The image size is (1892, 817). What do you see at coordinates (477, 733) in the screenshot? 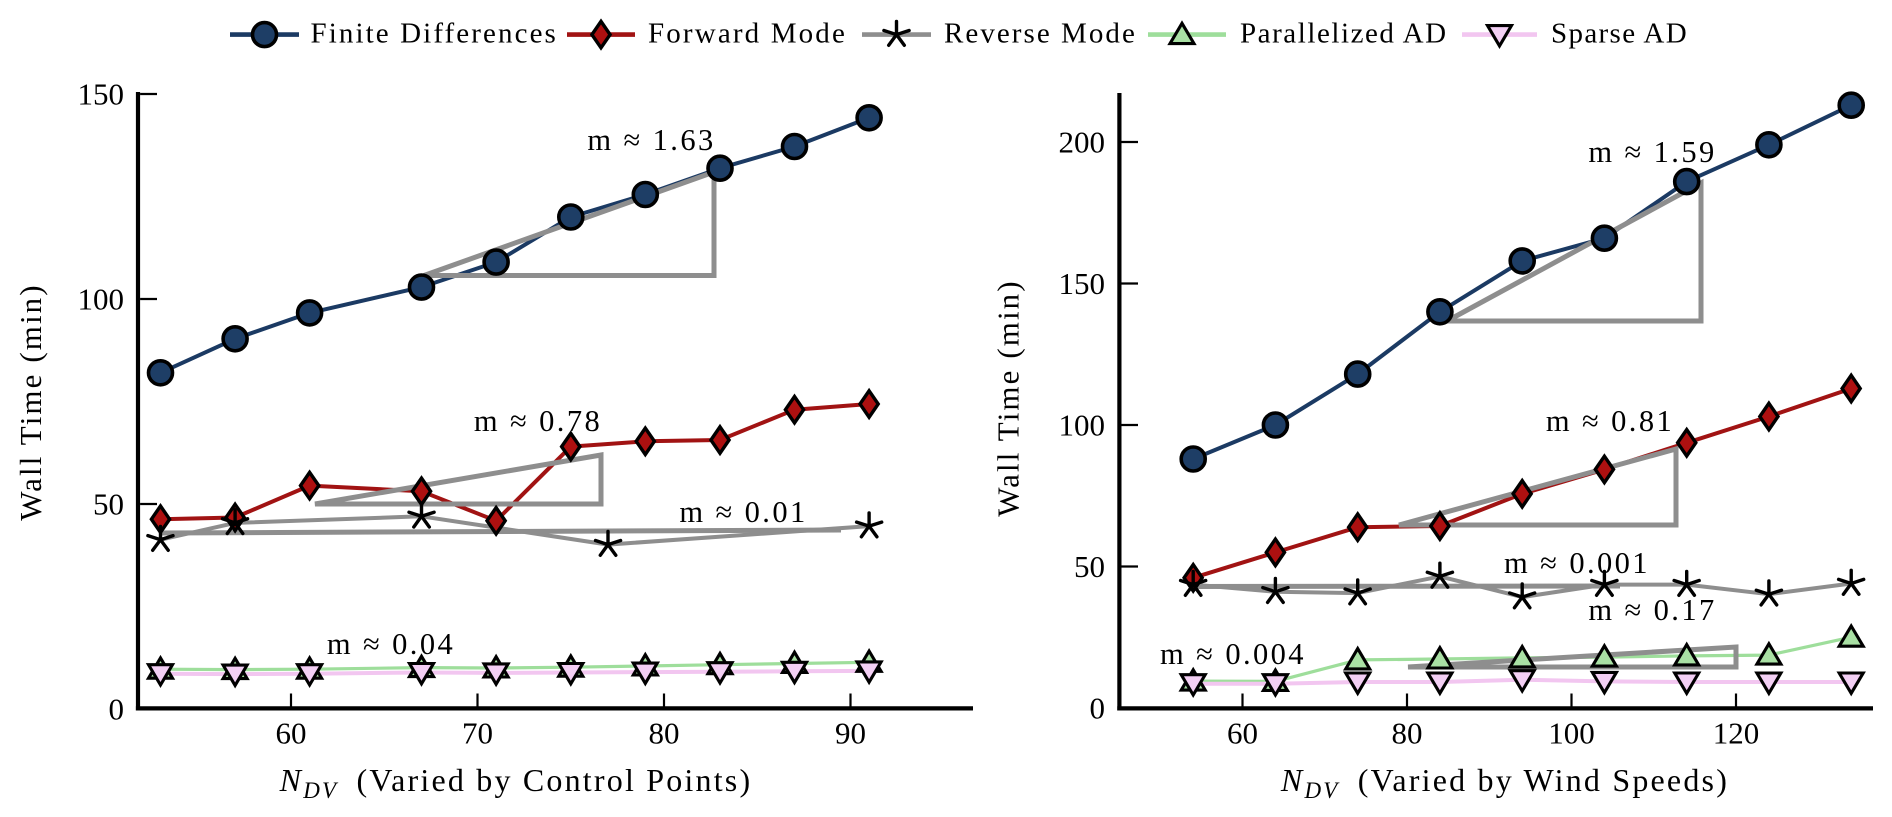
I see `svg-text: 70` at bounding box center [477, 733].